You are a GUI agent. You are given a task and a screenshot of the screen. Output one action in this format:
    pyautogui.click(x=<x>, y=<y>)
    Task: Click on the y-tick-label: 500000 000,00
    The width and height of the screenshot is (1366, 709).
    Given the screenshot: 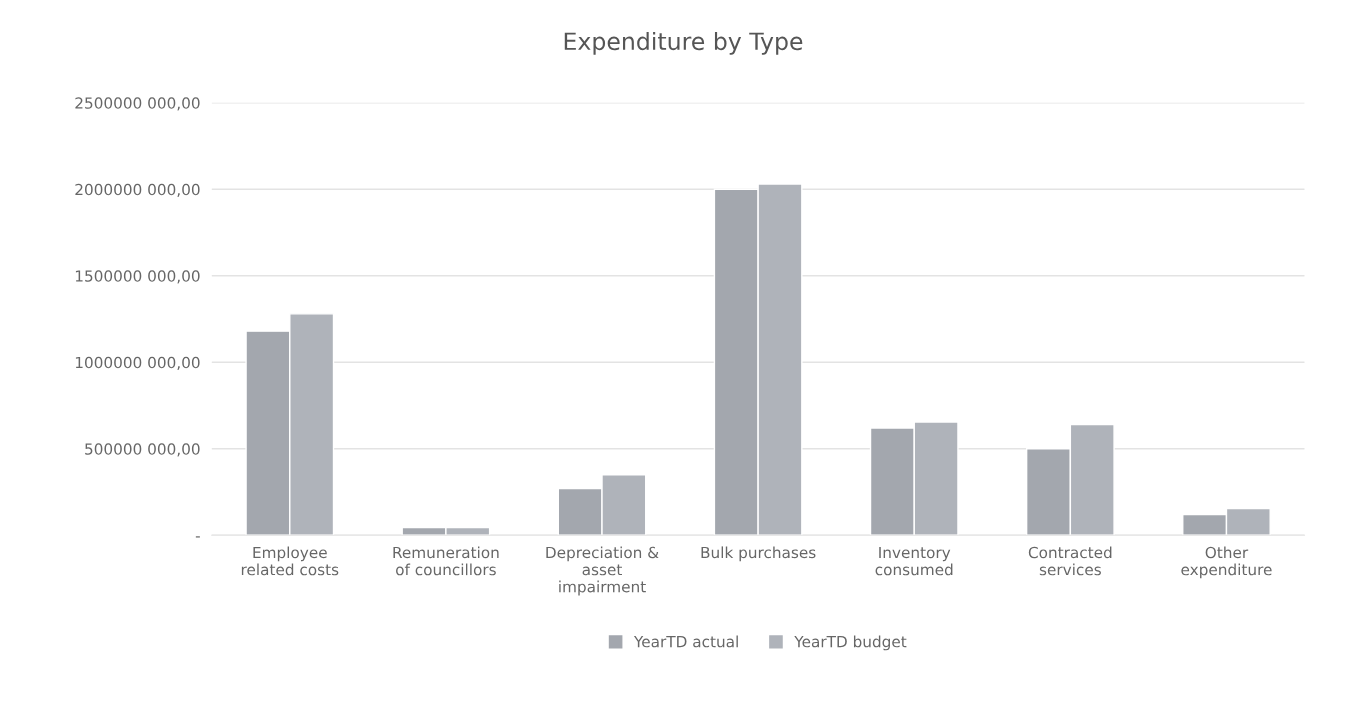 What is the action you would take?
    pyautogui.click(x=142, y=450)
    